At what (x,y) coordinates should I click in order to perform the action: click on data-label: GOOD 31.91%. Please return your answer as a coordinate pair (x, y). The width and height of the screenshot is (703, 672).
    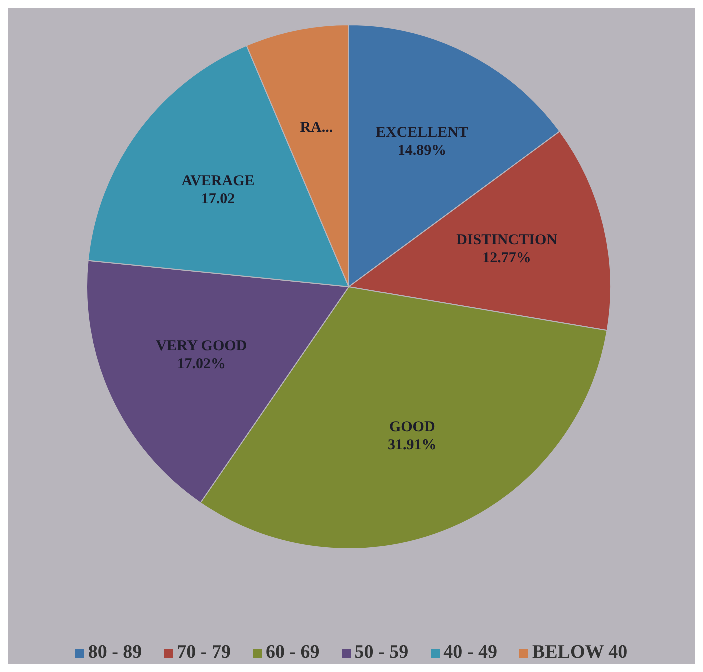
    Looking at the image, I should click on (412, 437).